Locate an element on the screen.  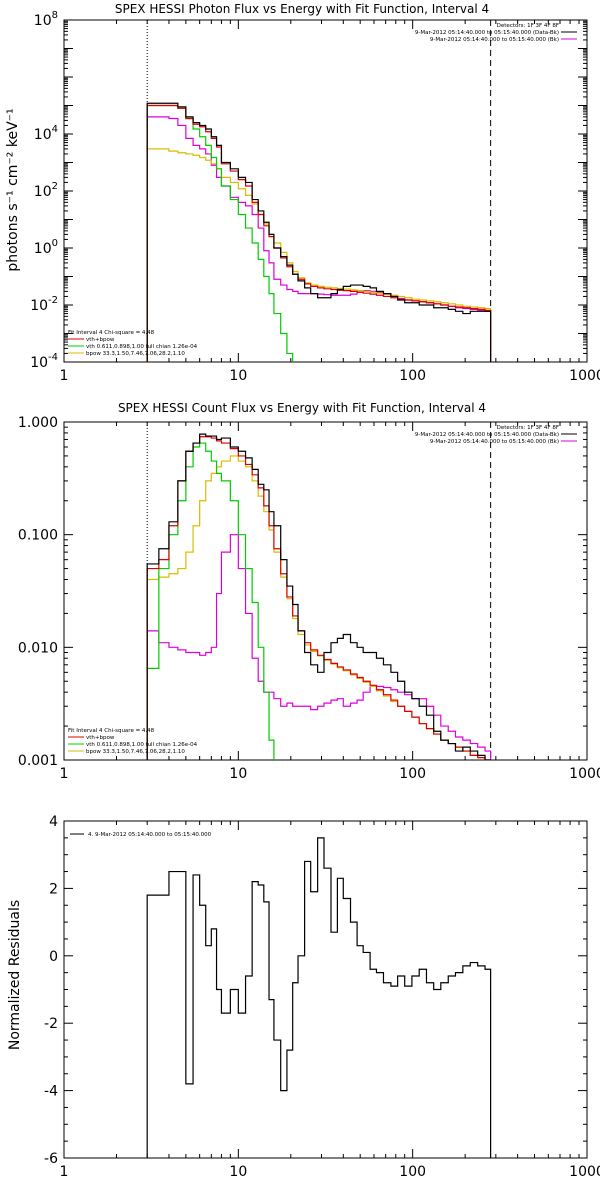
photon-flux-ylabel: photons s⁻¹ cm⁻² keV⁻¹ is located at coordinates (13, 189).